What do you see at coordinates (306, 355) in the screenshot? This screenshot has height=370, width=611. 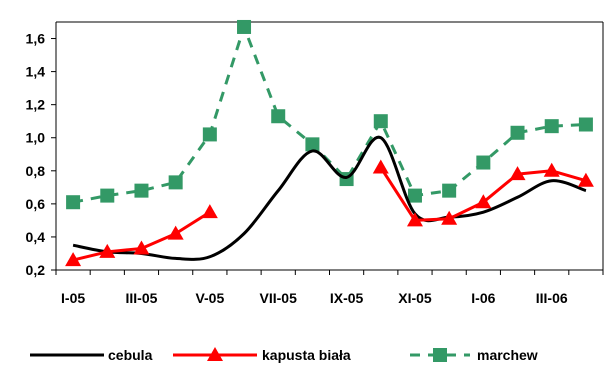 I see `legend-label: kapusta biała` at bounding box center [306, 355].